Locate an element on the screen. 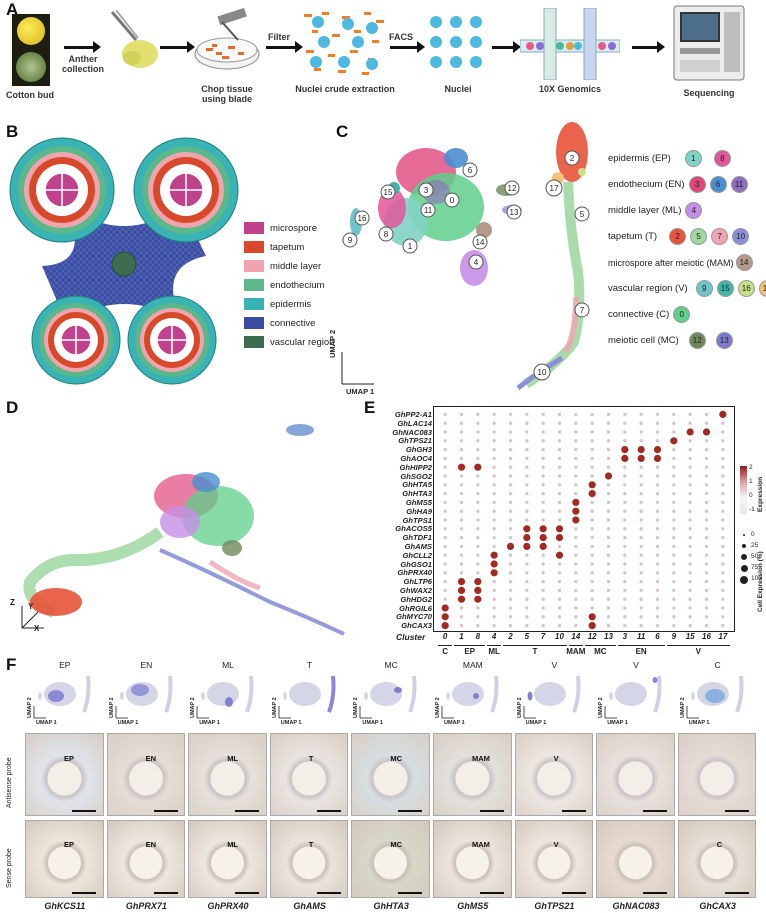 Image resolution: width=766 pixels, height=913 pixels. sense-micrograph is located at coordinates (472, 859).